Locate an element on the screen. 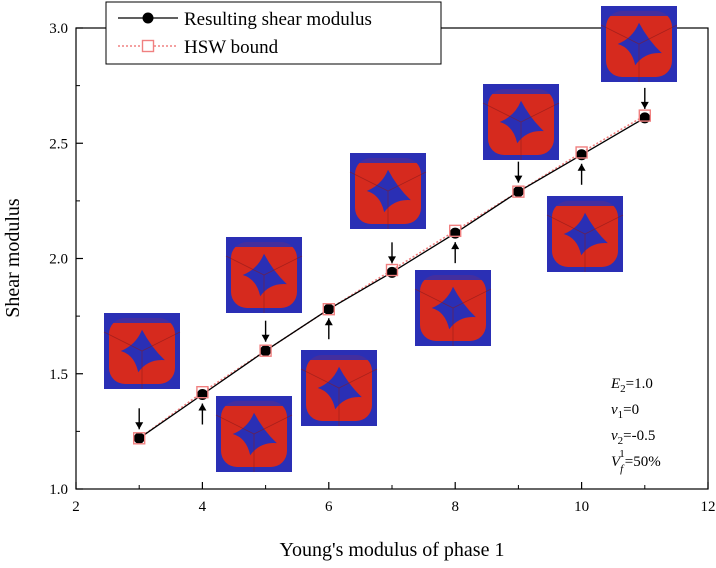  legend-label-hsw: HSW bound is located at coordinates (231, 47).